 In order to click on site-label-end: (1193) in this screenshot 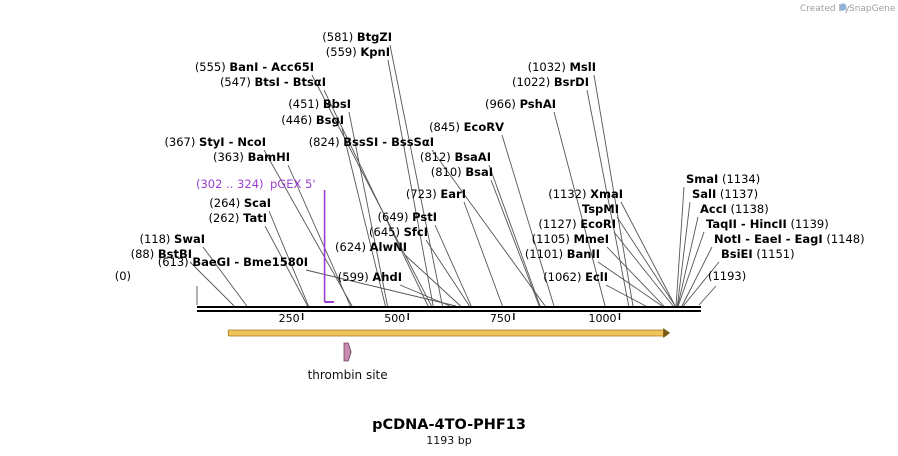, I will do `click(727, 276)`.